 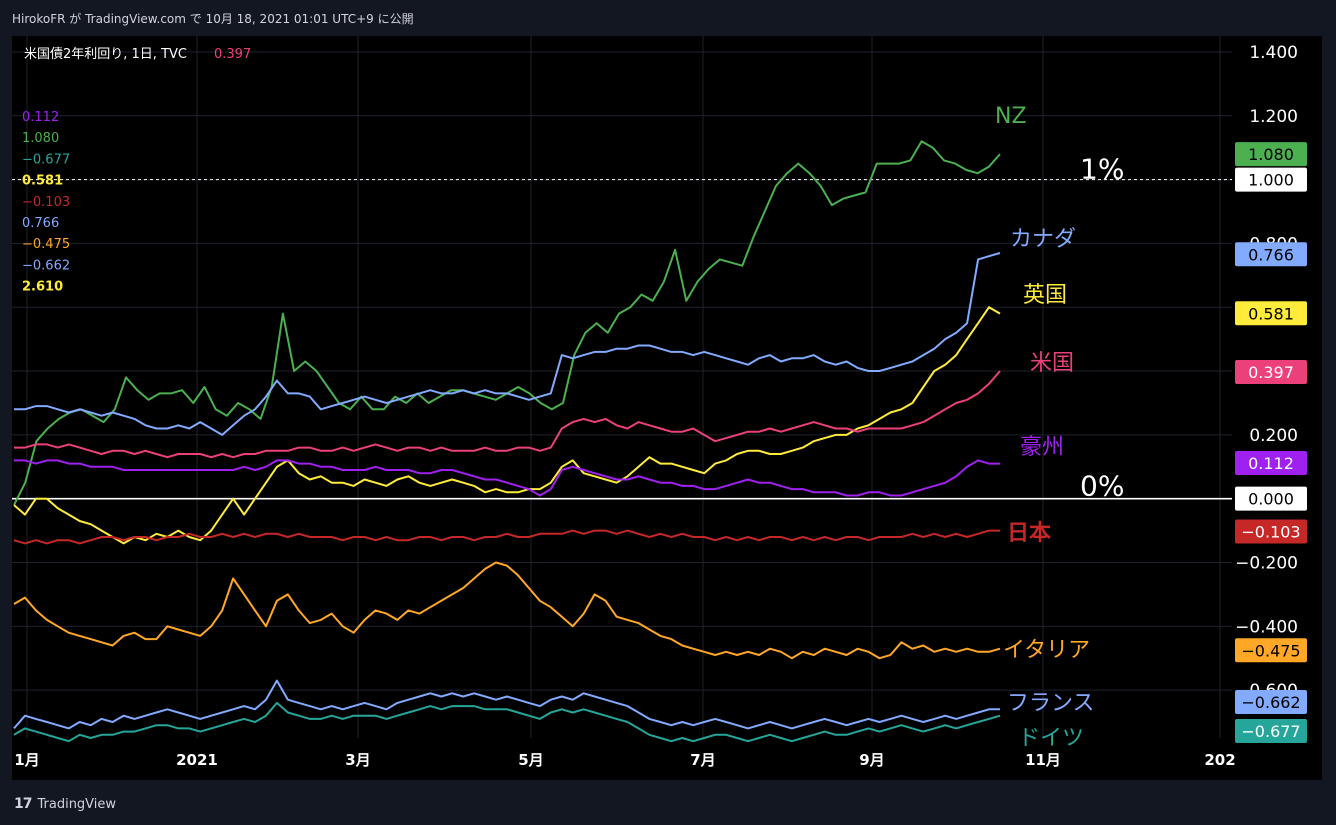 I want to click on series-label-0: NZ, so click(x=1011, y=116).